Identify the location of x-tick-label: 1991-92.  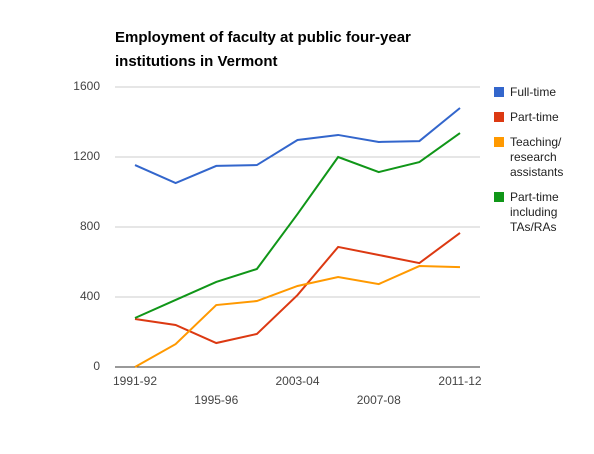
(135, 381).